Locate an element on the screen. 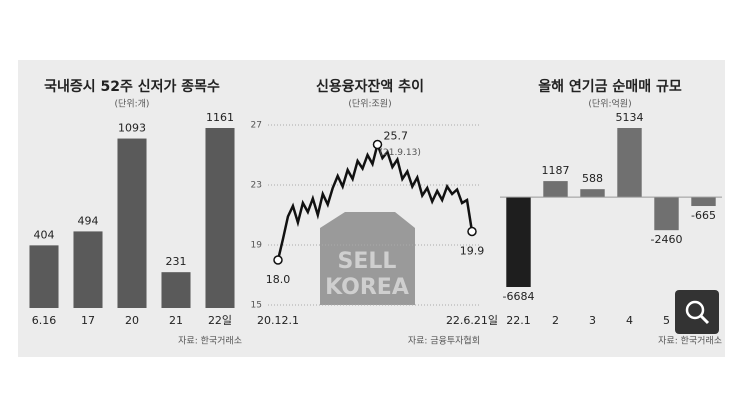 The height and width of the screenshot is (405, 743). illustration-text: KOREA is located at coordinates (367, 287).